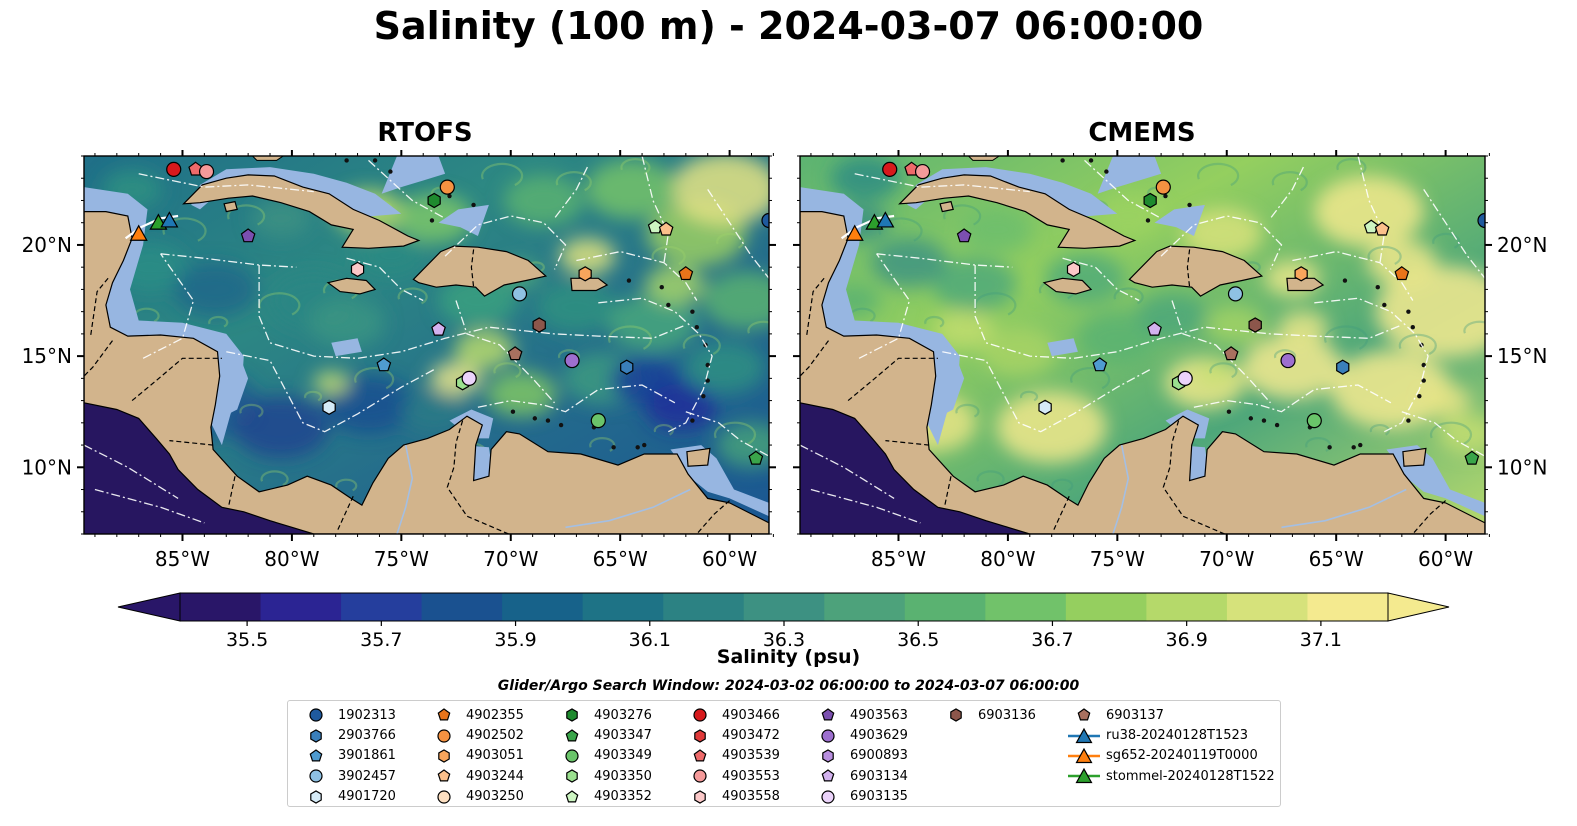 This screenshot has height=826, width=1577. I want to click on legend-item: 4903466, so click(731, 715).